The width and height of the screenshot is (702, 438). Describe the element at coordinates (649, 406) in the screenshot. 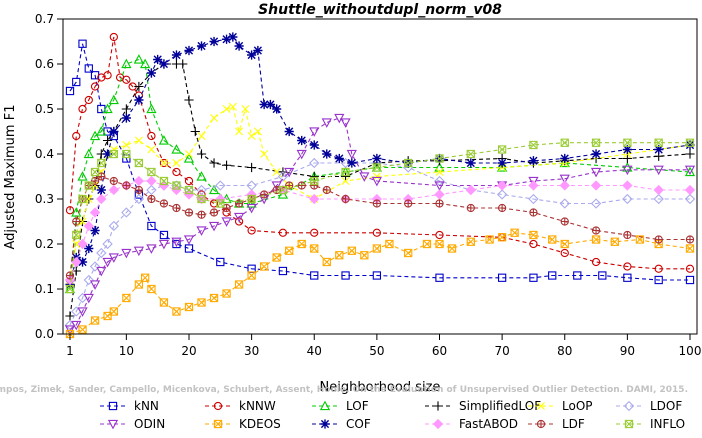

I see `legend-item-ldof: LDOF` at that location.